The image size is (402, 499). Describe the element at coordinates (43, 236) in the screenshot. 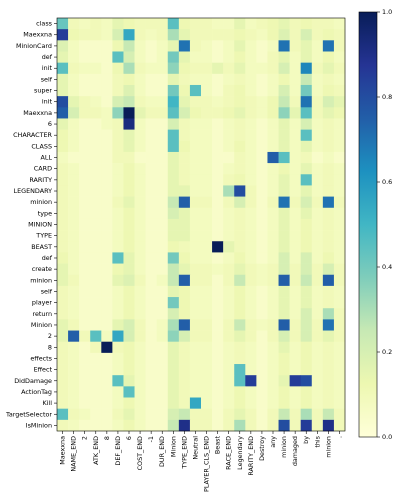

I see `y-tick-label: TYPE` at that location.